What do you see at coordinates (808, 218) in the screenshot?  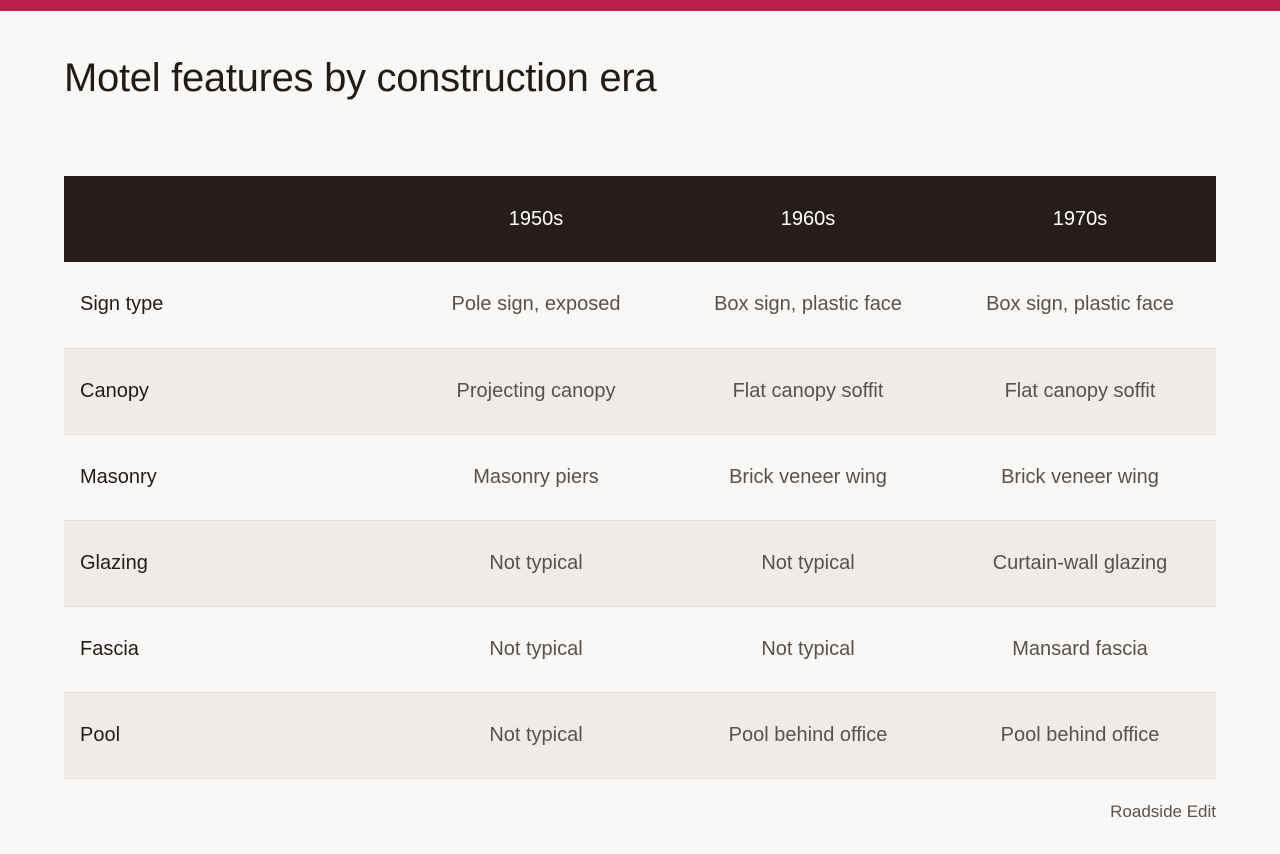 I see `header-cell-1960s: 1960s` at bounding box center [808, 218].